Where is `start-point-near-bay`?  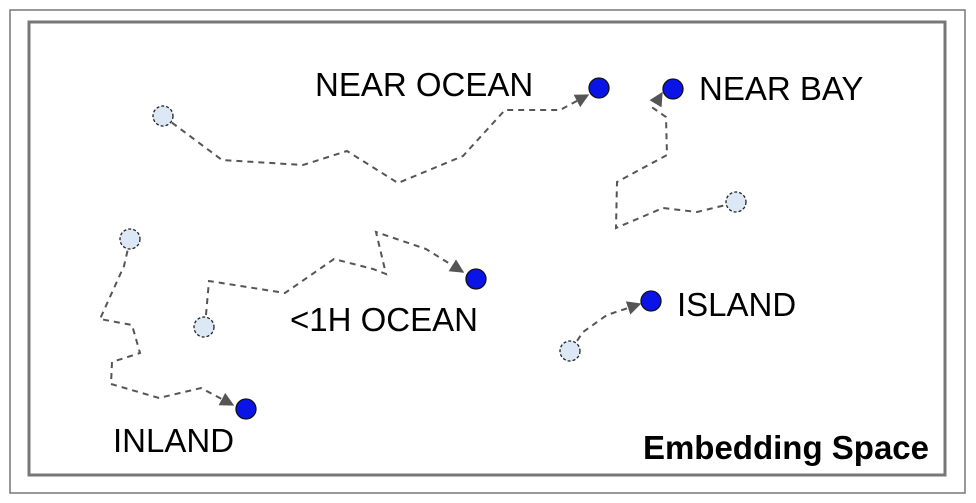
start-point-near-bay is located at coordinates (736, 202).